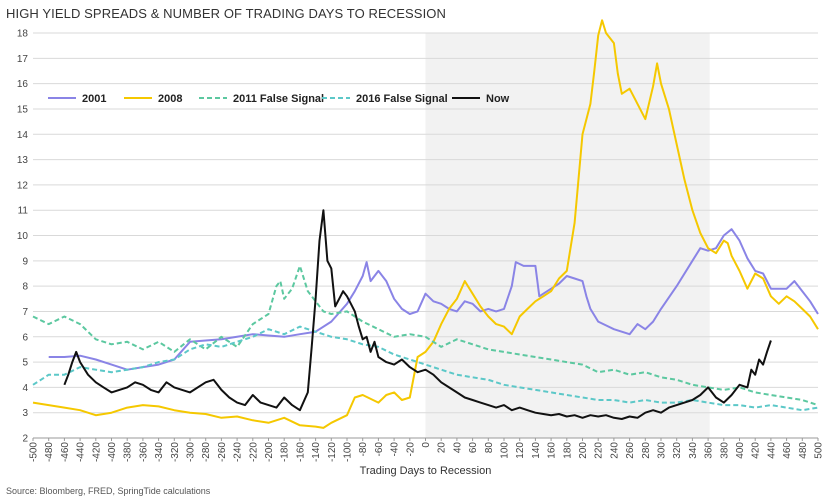 Image resolution: width=831 pixels, height=503 pixels. Describe the element at coordinates (300, 452) in the screenshot. I see `x-tick-label: -160` at that location.